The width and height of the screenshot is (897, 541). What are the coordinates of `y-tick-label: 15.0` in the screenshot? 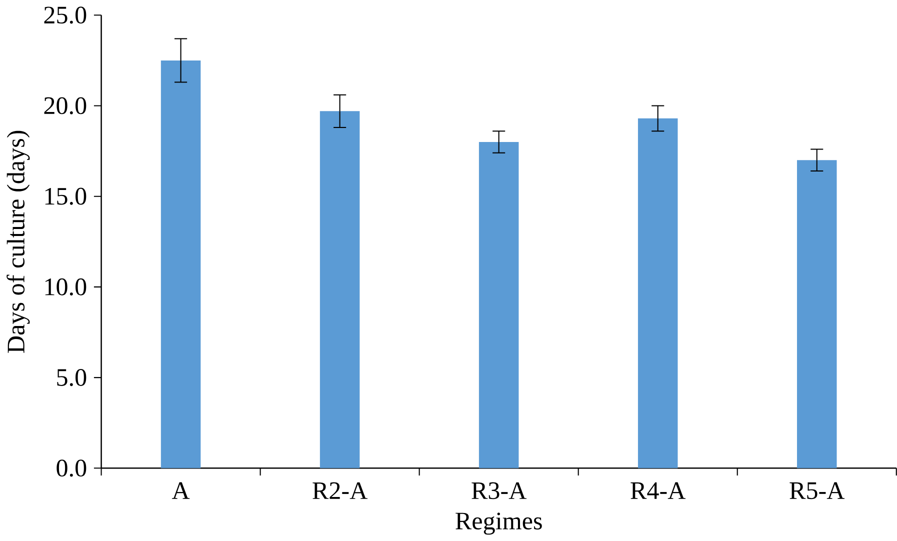 It's located at (65, 196).